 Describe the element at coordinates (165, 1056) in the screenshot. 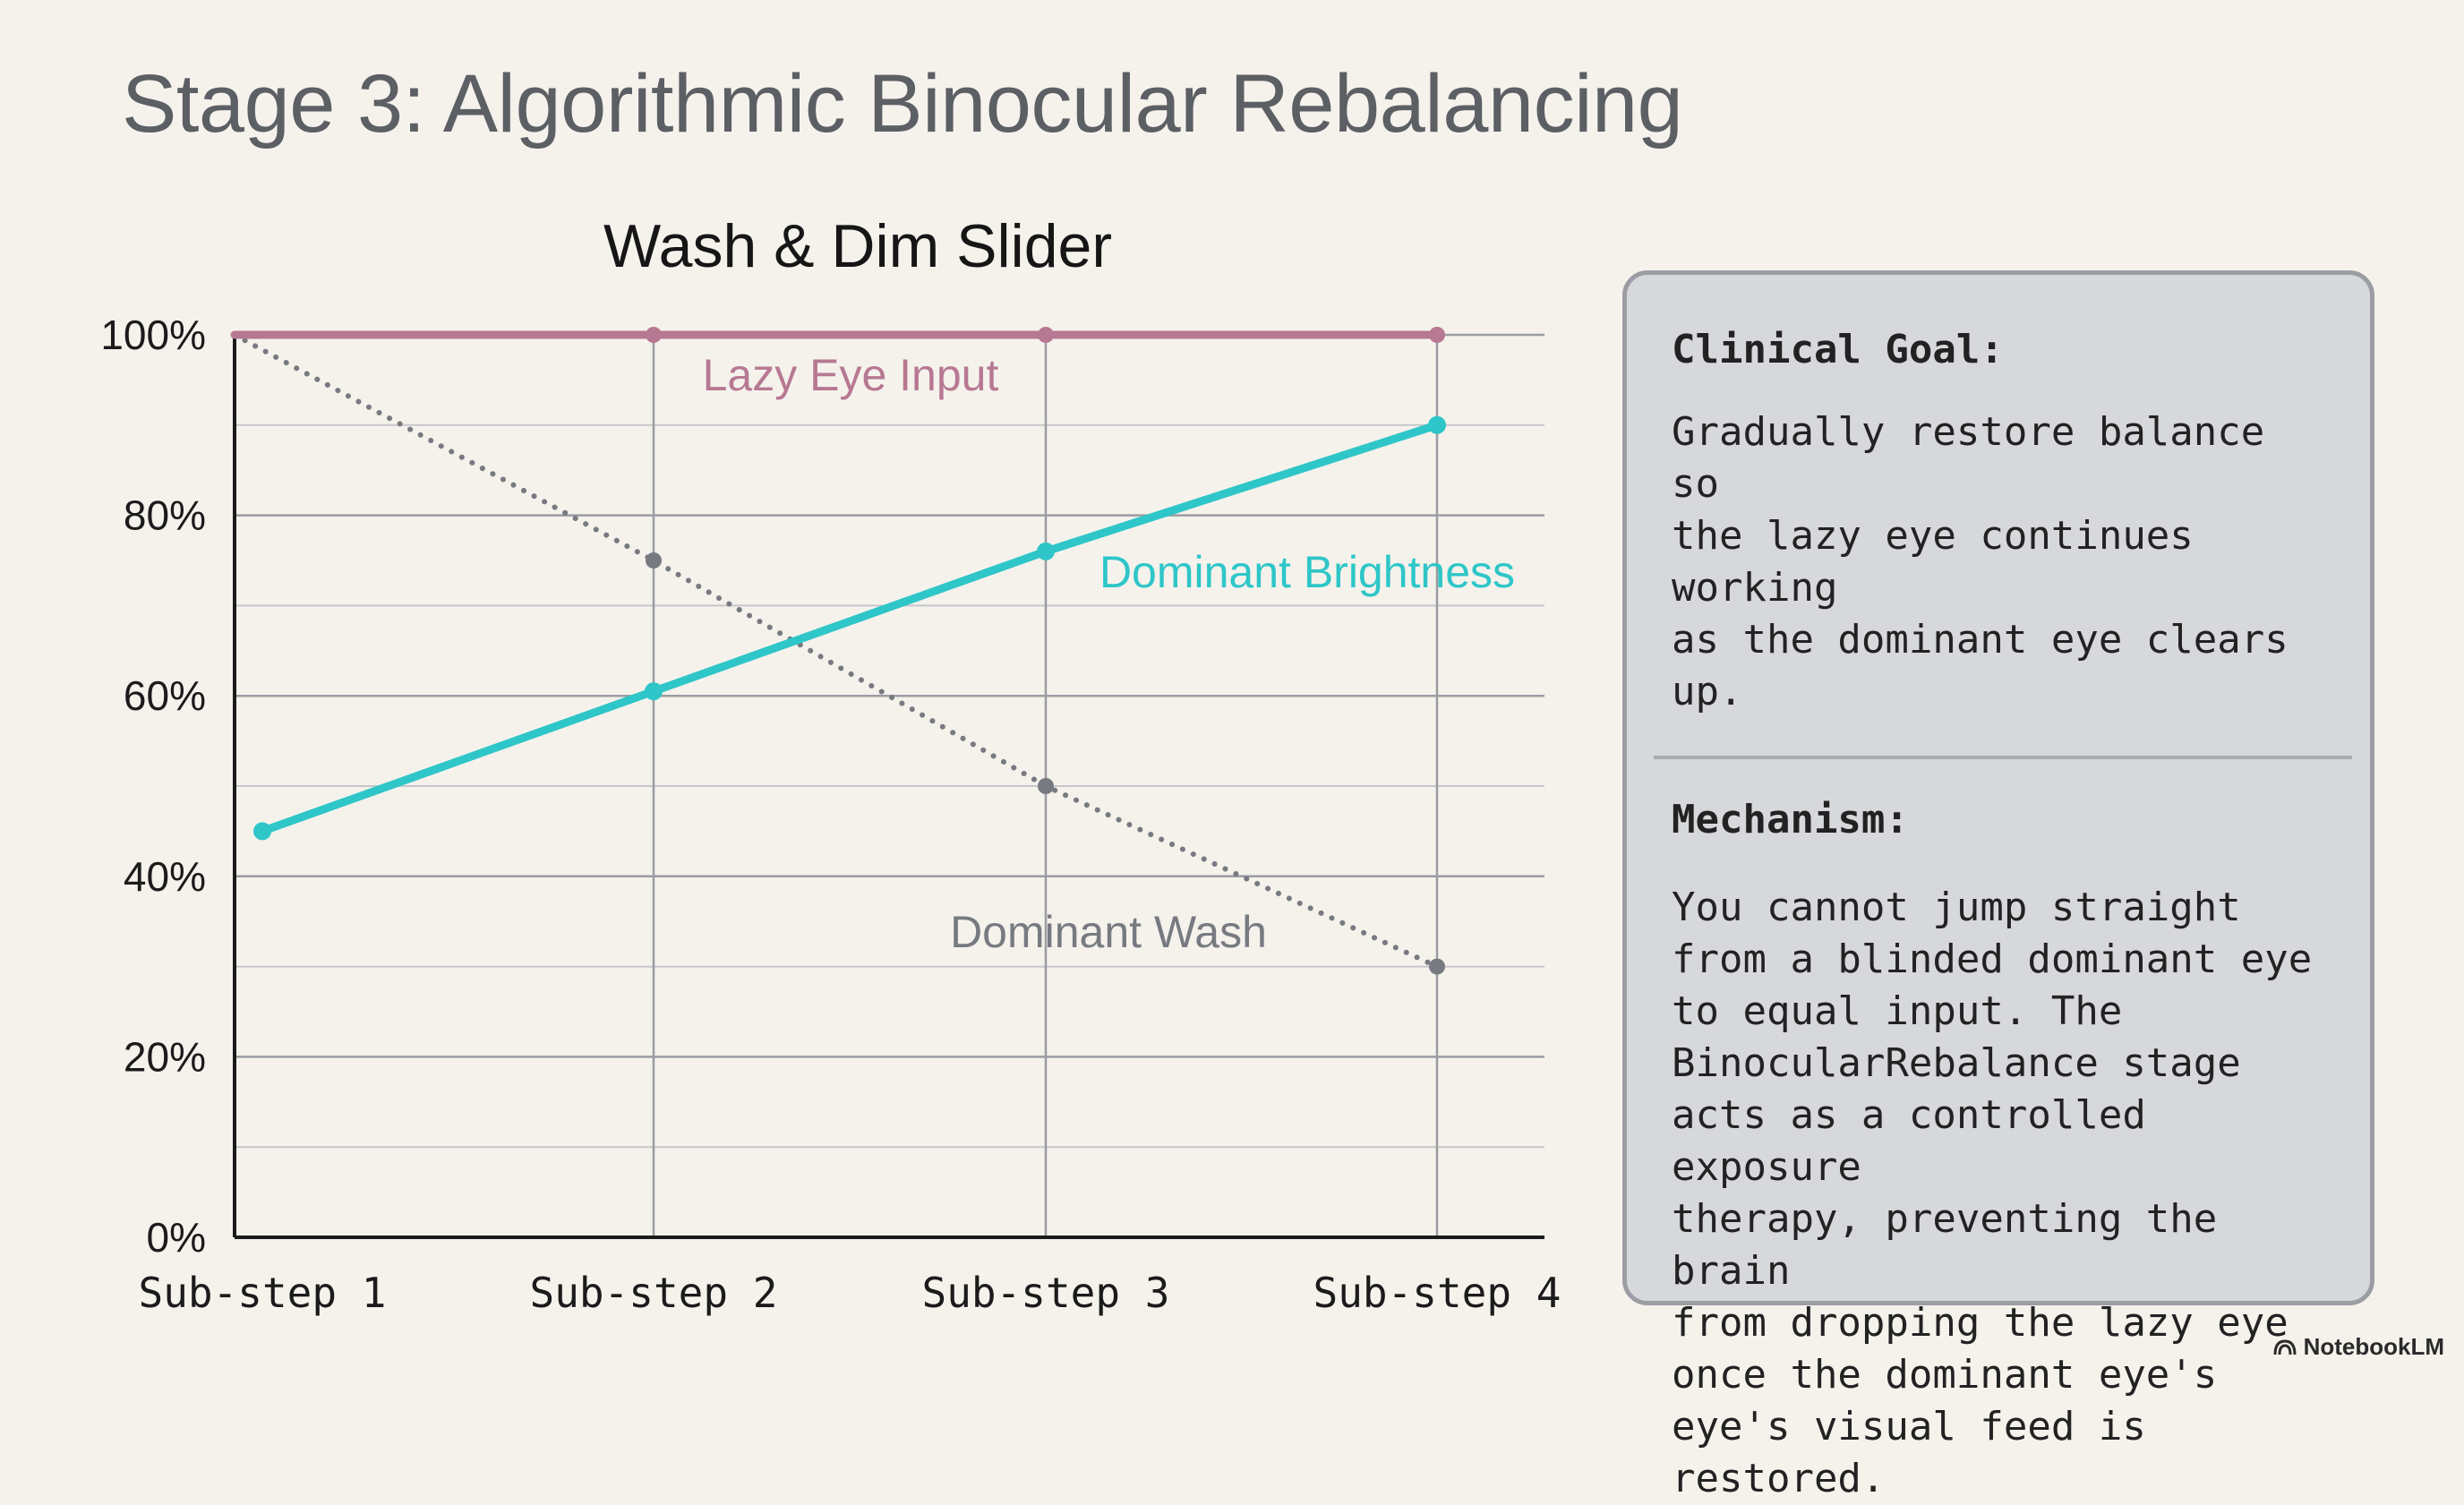

I see `y-tick-label: 20%` at that location.